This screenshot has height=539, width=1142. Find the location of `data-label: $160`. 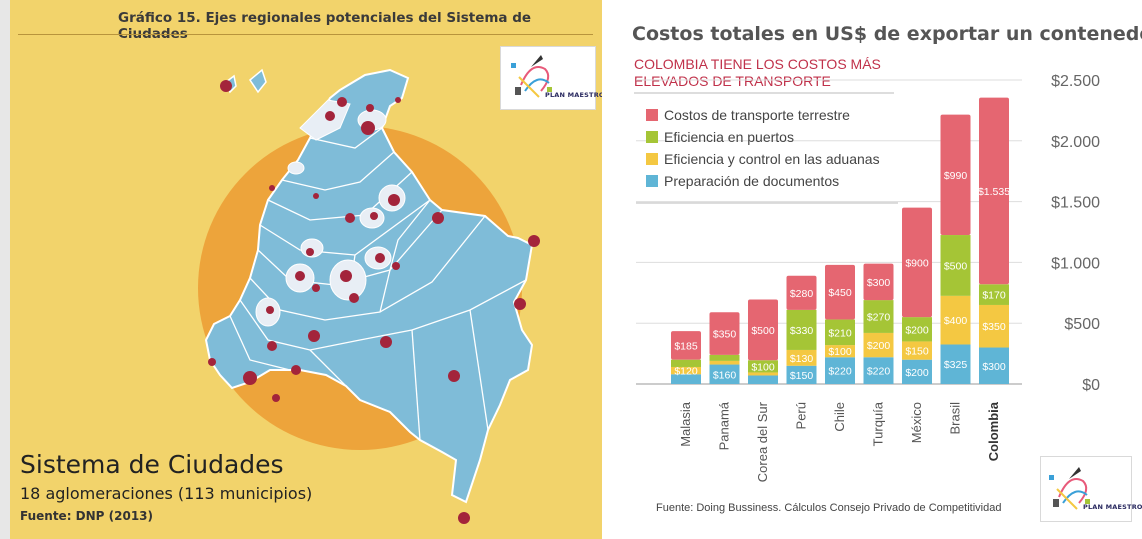

data-label: $160 is located at coordinates (725, 375).